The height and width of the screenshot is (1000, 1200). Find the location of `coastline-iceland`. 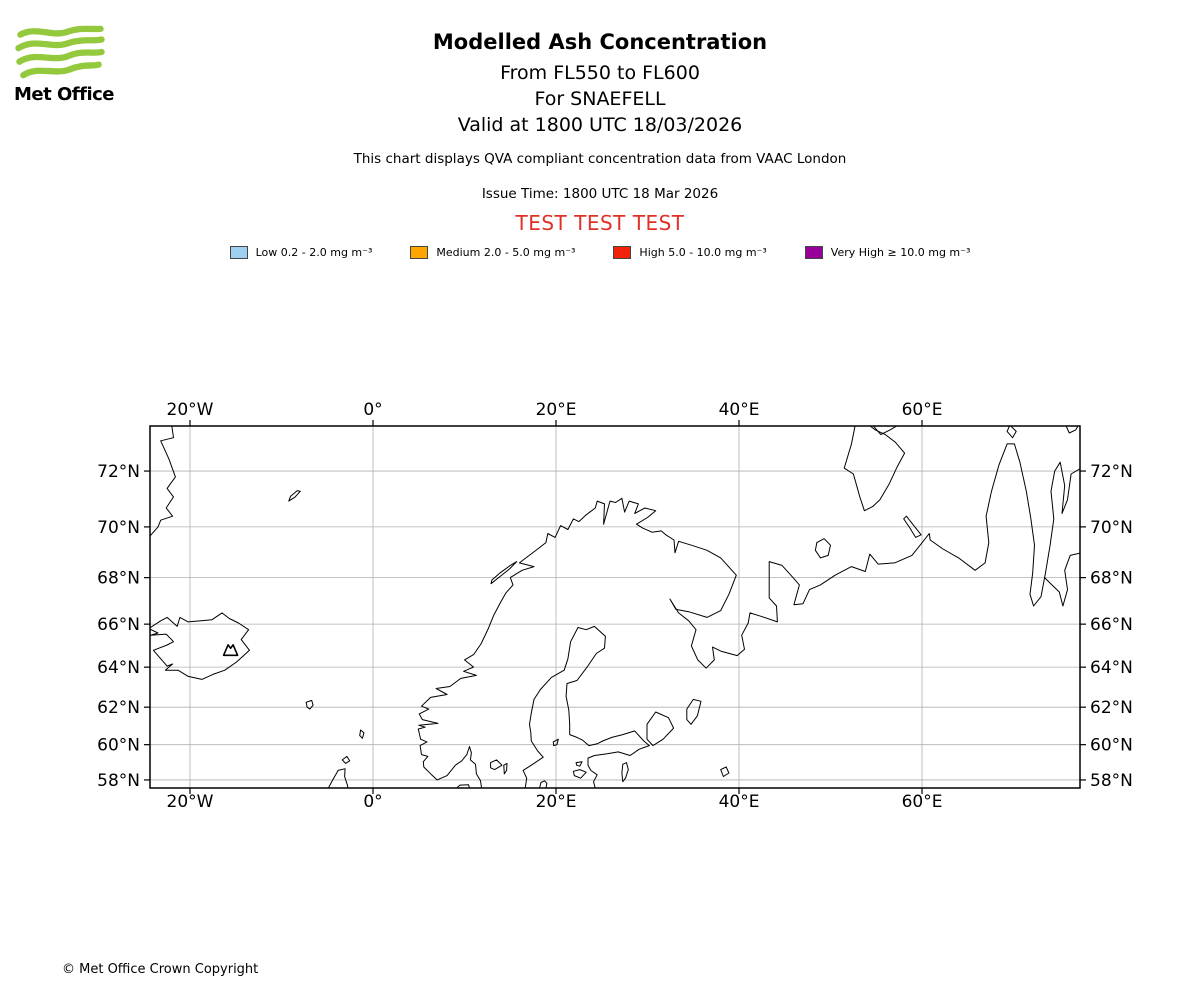

coastline-iceland is located at coordinates (200, 646).